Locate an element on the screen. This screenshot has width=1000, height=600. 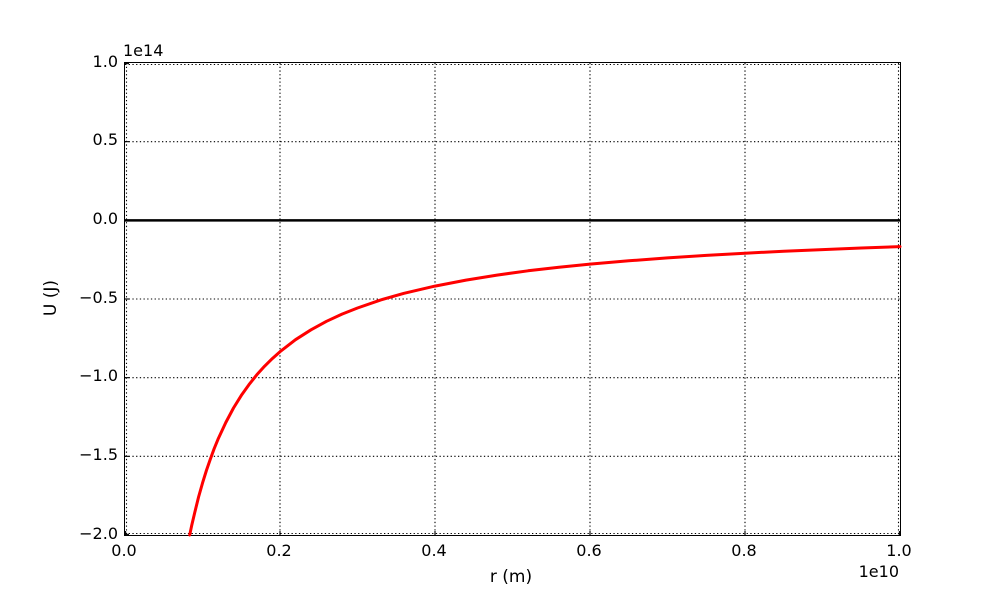
x-tick-label: 0.4 is located at coordinates (434, 550).